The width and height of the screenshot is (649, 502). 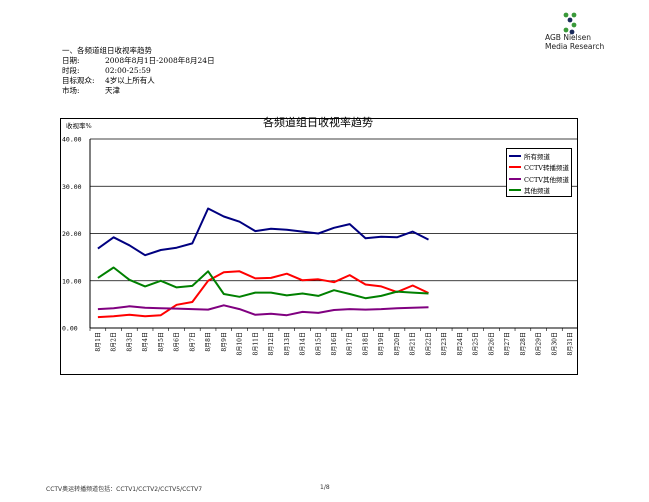 I want to click on x-tick-label: 8月15日, so click(x=318, y=343).